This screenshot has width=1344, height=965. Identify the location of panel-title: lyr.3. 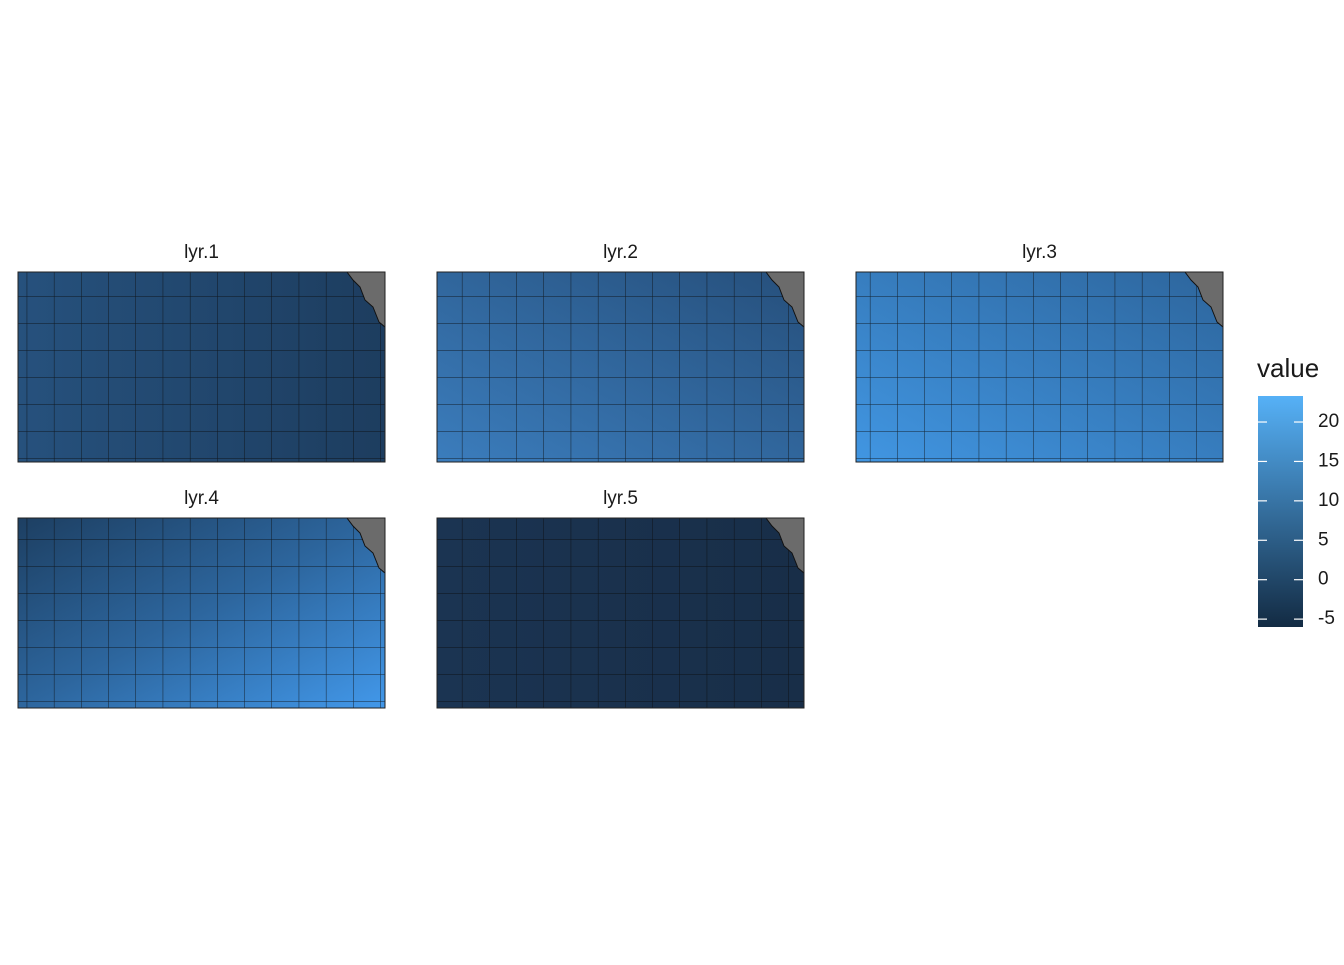
(1039, 252).